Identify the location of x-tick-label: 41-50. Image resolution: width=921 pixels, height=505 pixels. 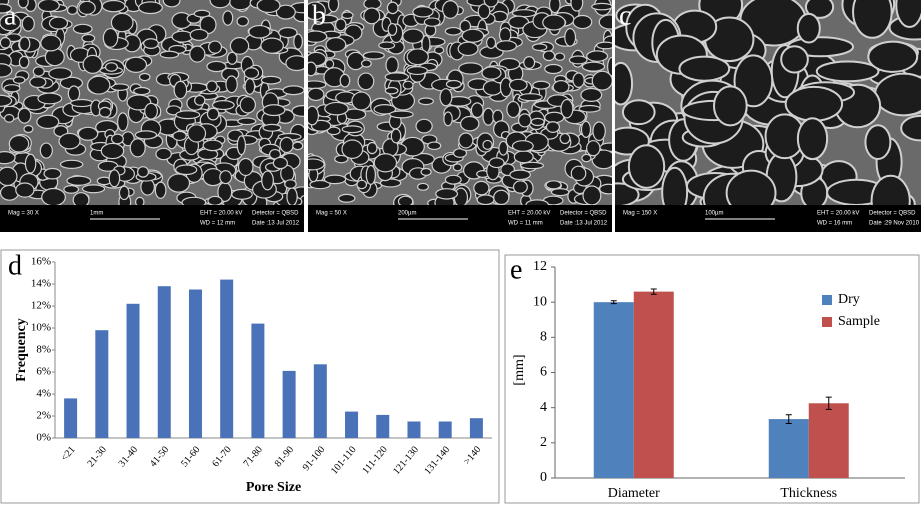
(159, 456).